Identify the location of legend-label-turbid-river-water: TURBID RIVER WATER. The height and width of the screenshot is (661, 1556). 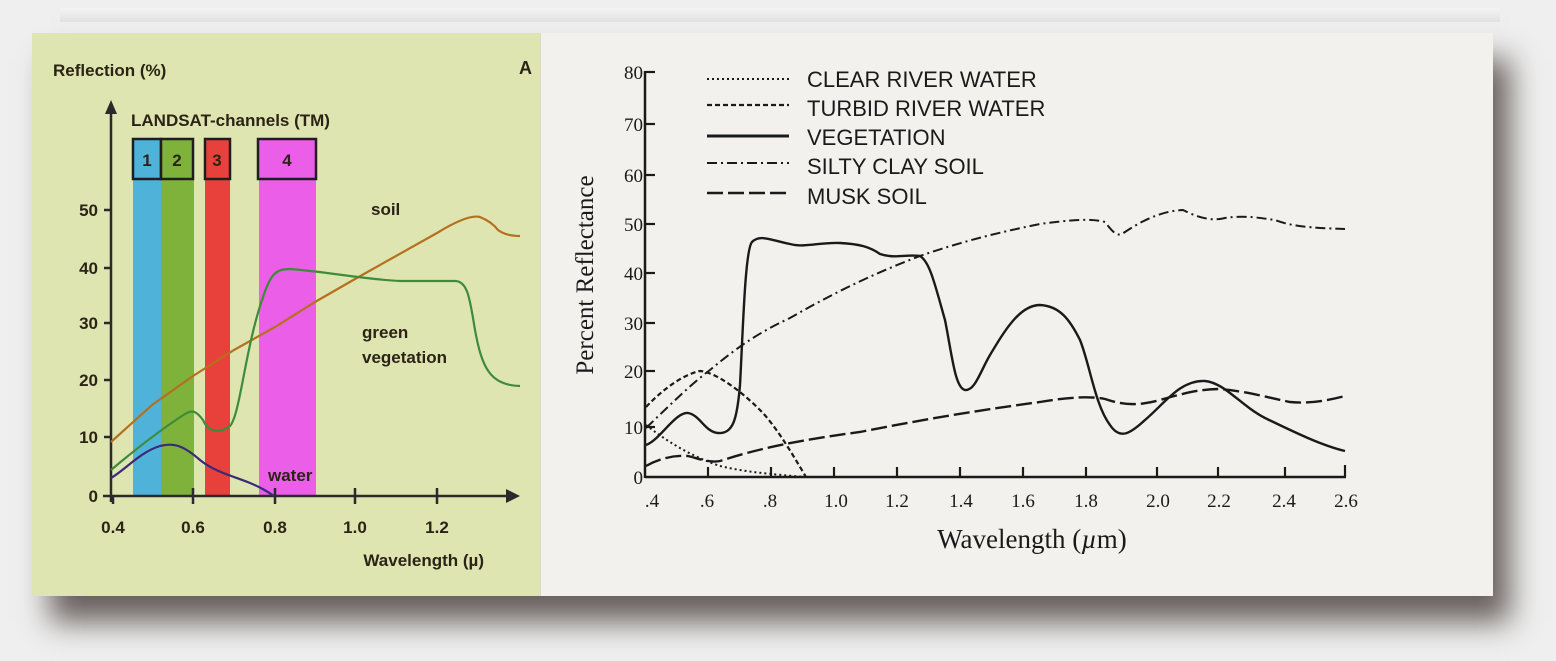
(926, 108).